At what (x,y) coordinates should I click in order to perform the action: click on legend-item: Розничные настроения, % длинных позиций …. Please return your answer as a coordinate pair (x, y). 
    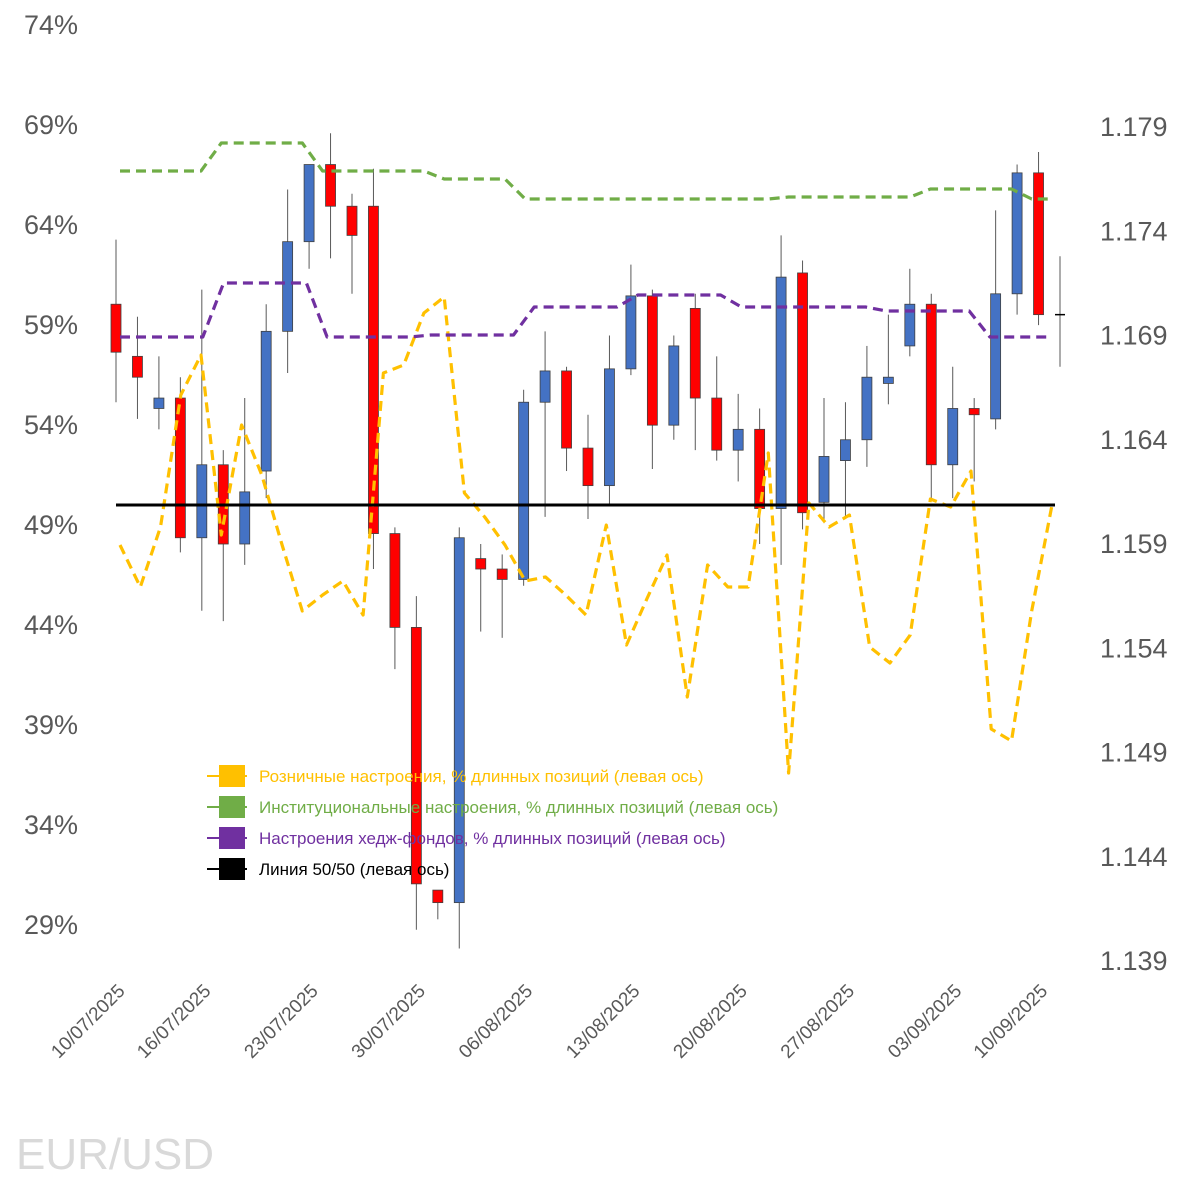
    Looking at the image, I should click on (455, 776).